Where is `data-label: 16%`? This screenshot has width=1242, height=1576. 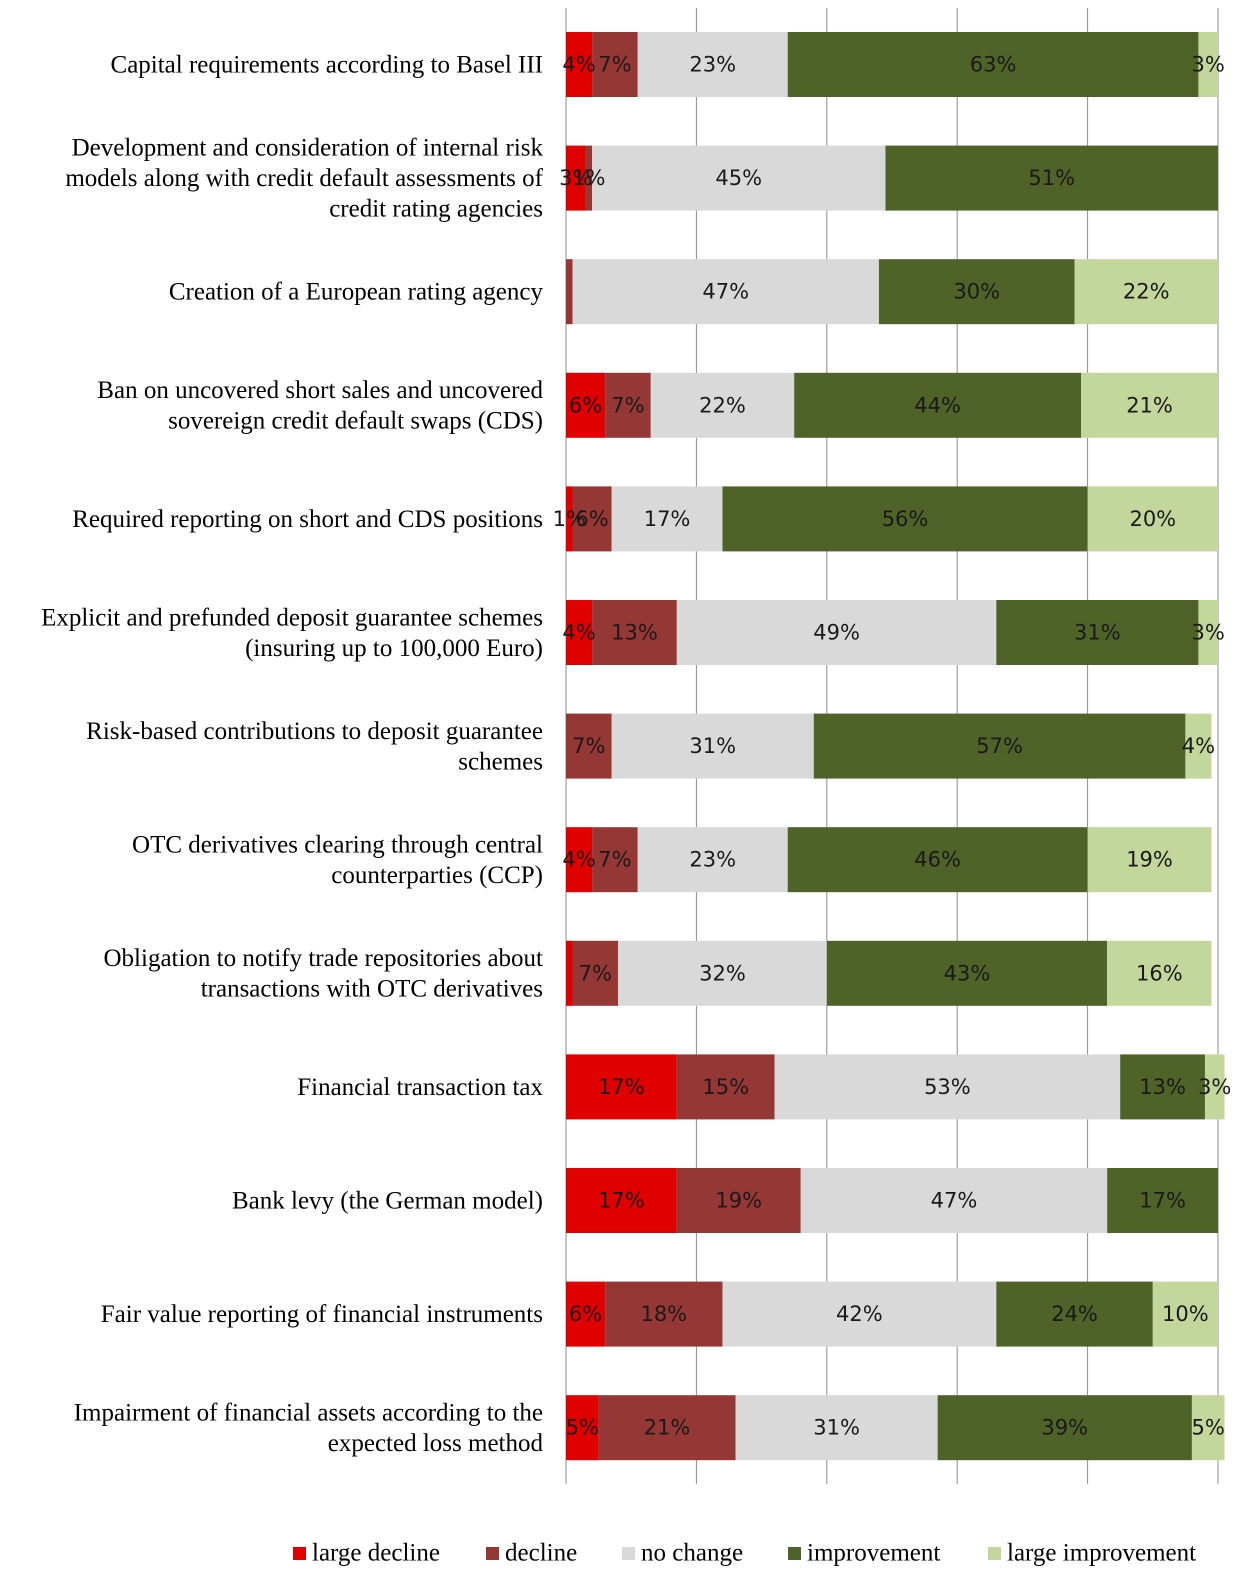 data-label: 16% is located at coordinates (1159, 973).